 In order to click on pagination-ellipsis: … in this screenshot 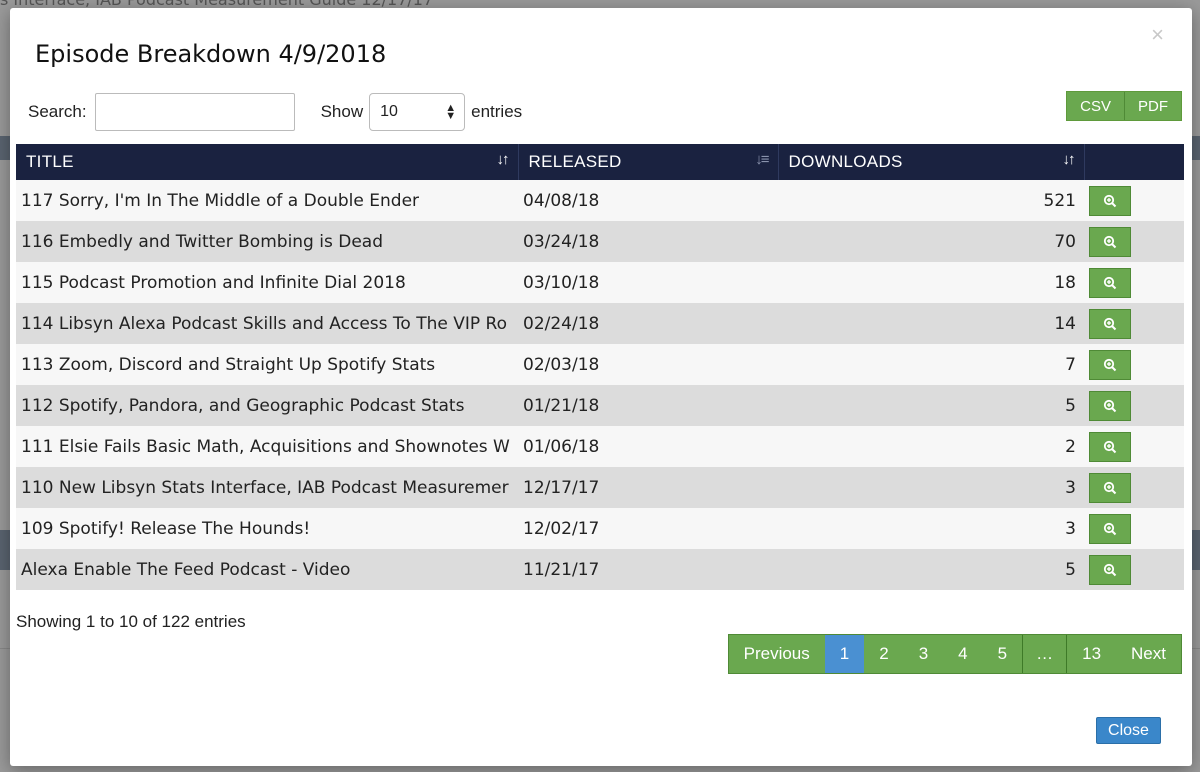, I will do `click(1045, 654)`.